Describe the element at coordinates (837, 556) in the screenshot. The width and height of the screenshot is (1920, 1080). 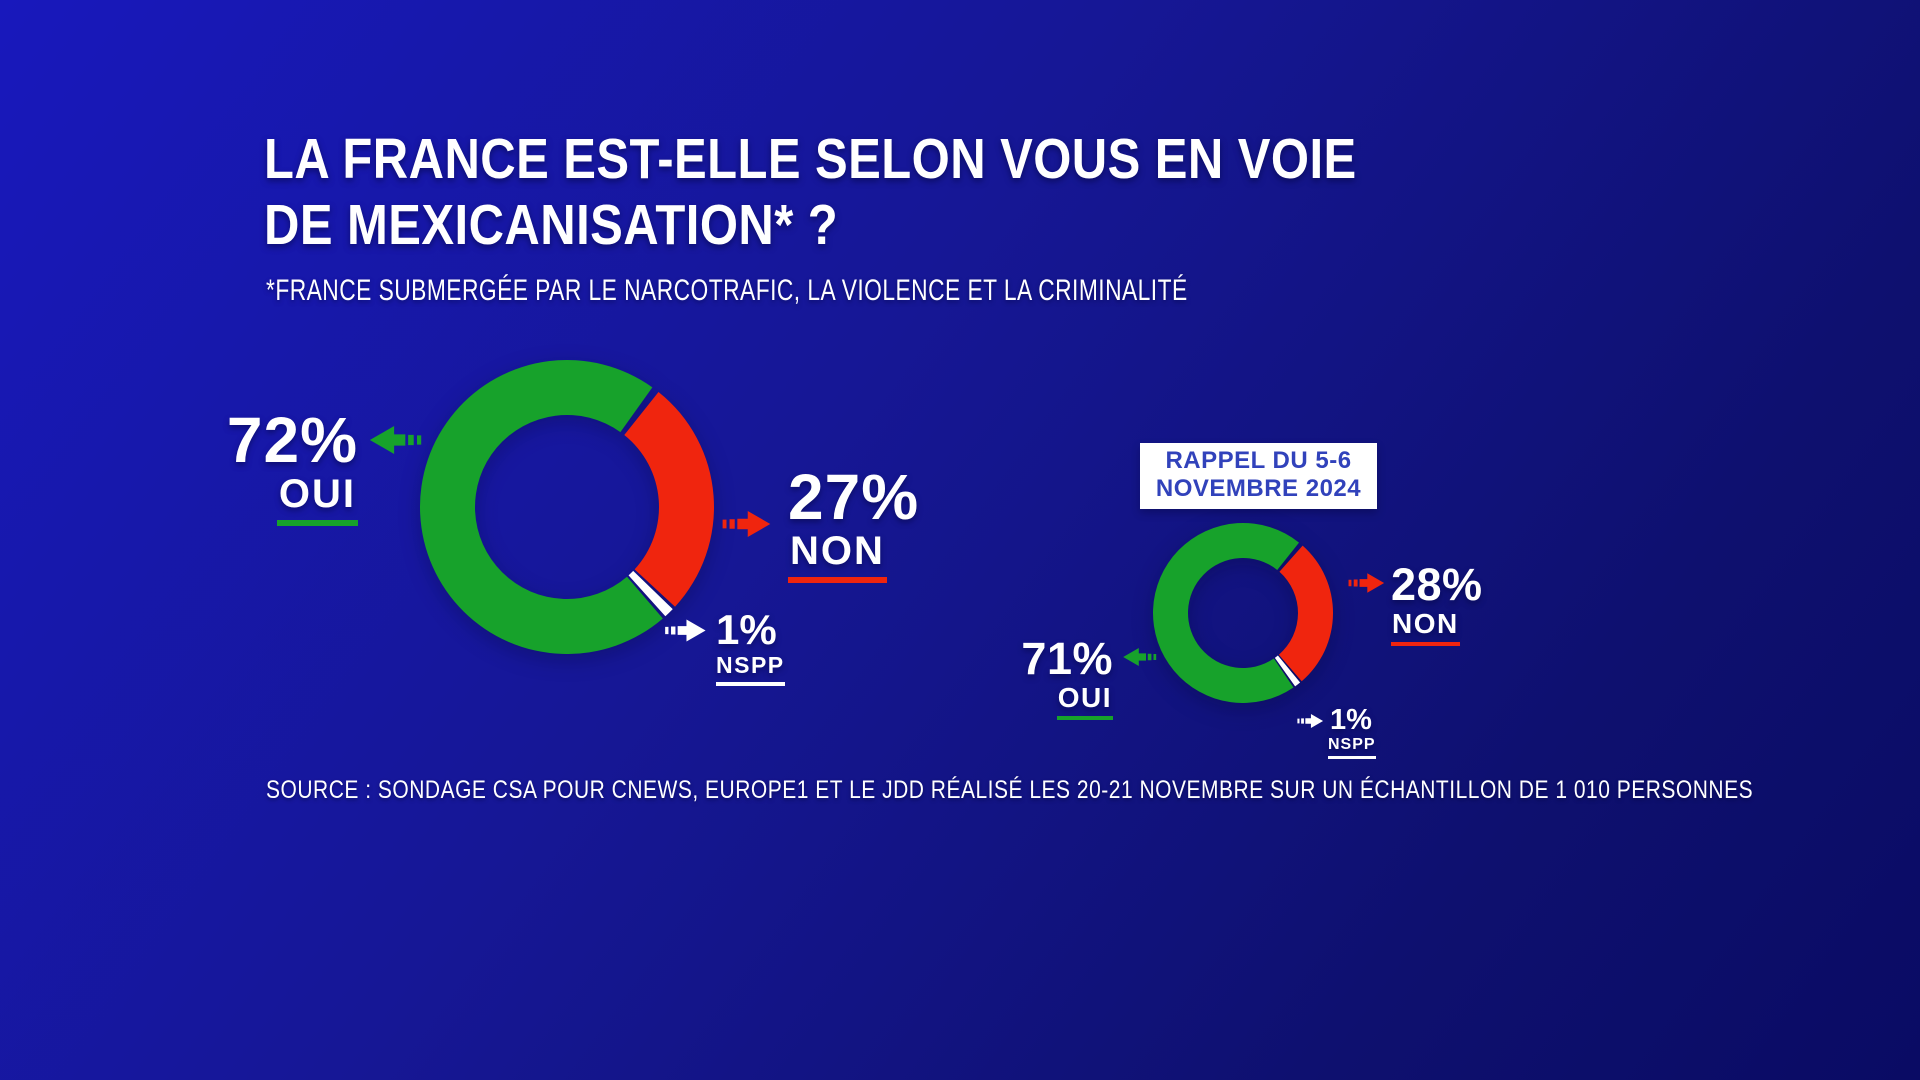
I see `main-non-label: NON` at that location.